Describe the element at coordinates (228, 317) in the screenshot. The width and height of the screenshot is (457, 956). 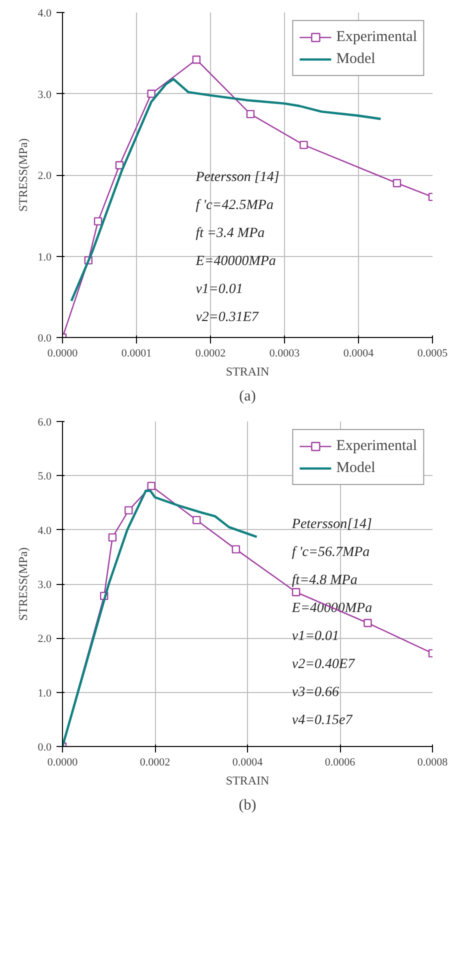
I see `annotation: v2=0.31E7` at that location.